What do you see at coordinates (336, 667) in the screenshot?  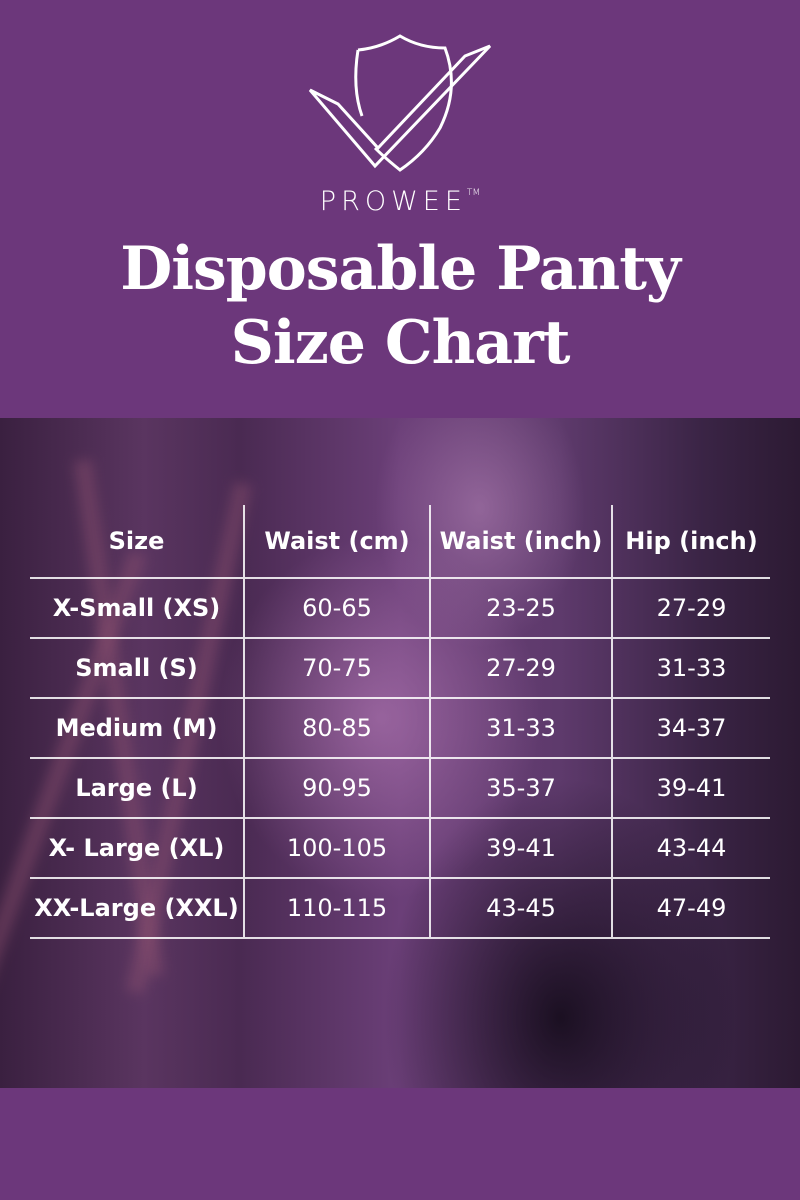 I see `waist-cm-cell: 70-75` at bounding box center [336, 667].